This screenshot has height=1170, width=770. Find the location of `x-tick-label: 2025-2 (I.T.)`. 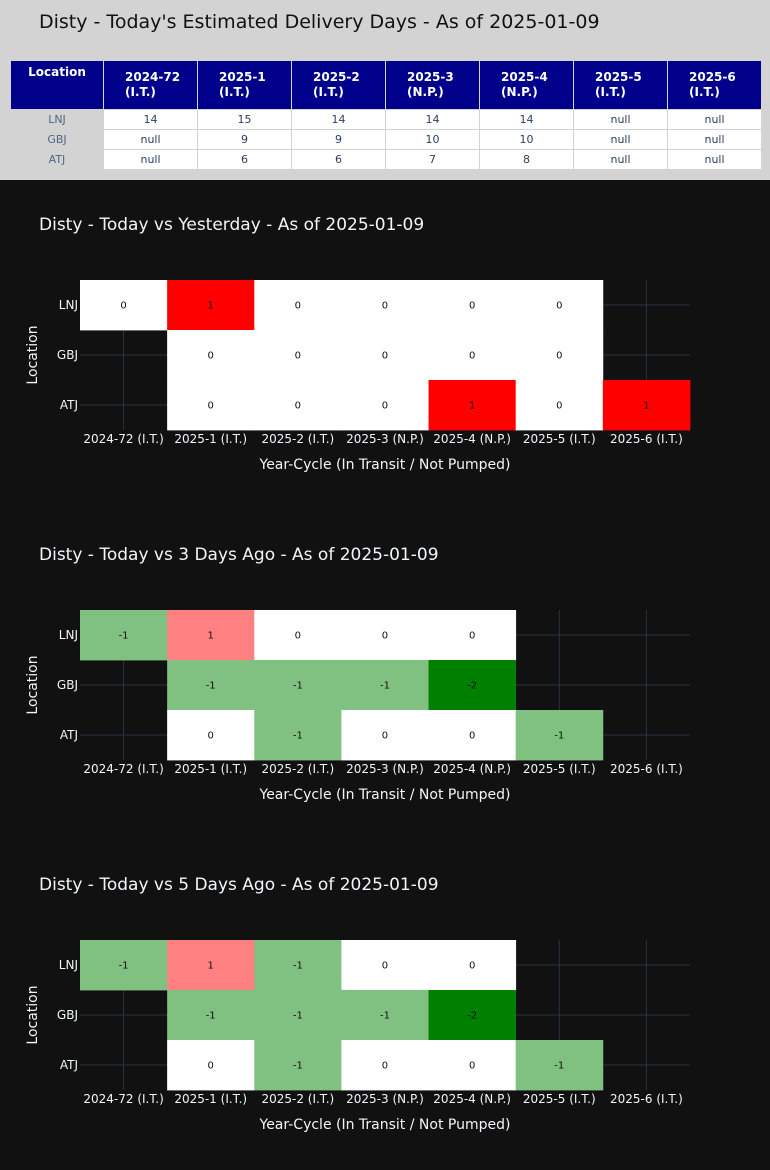

x-tick-label: 2025-2 (I.T.) is located at coordinates (297, 1099).